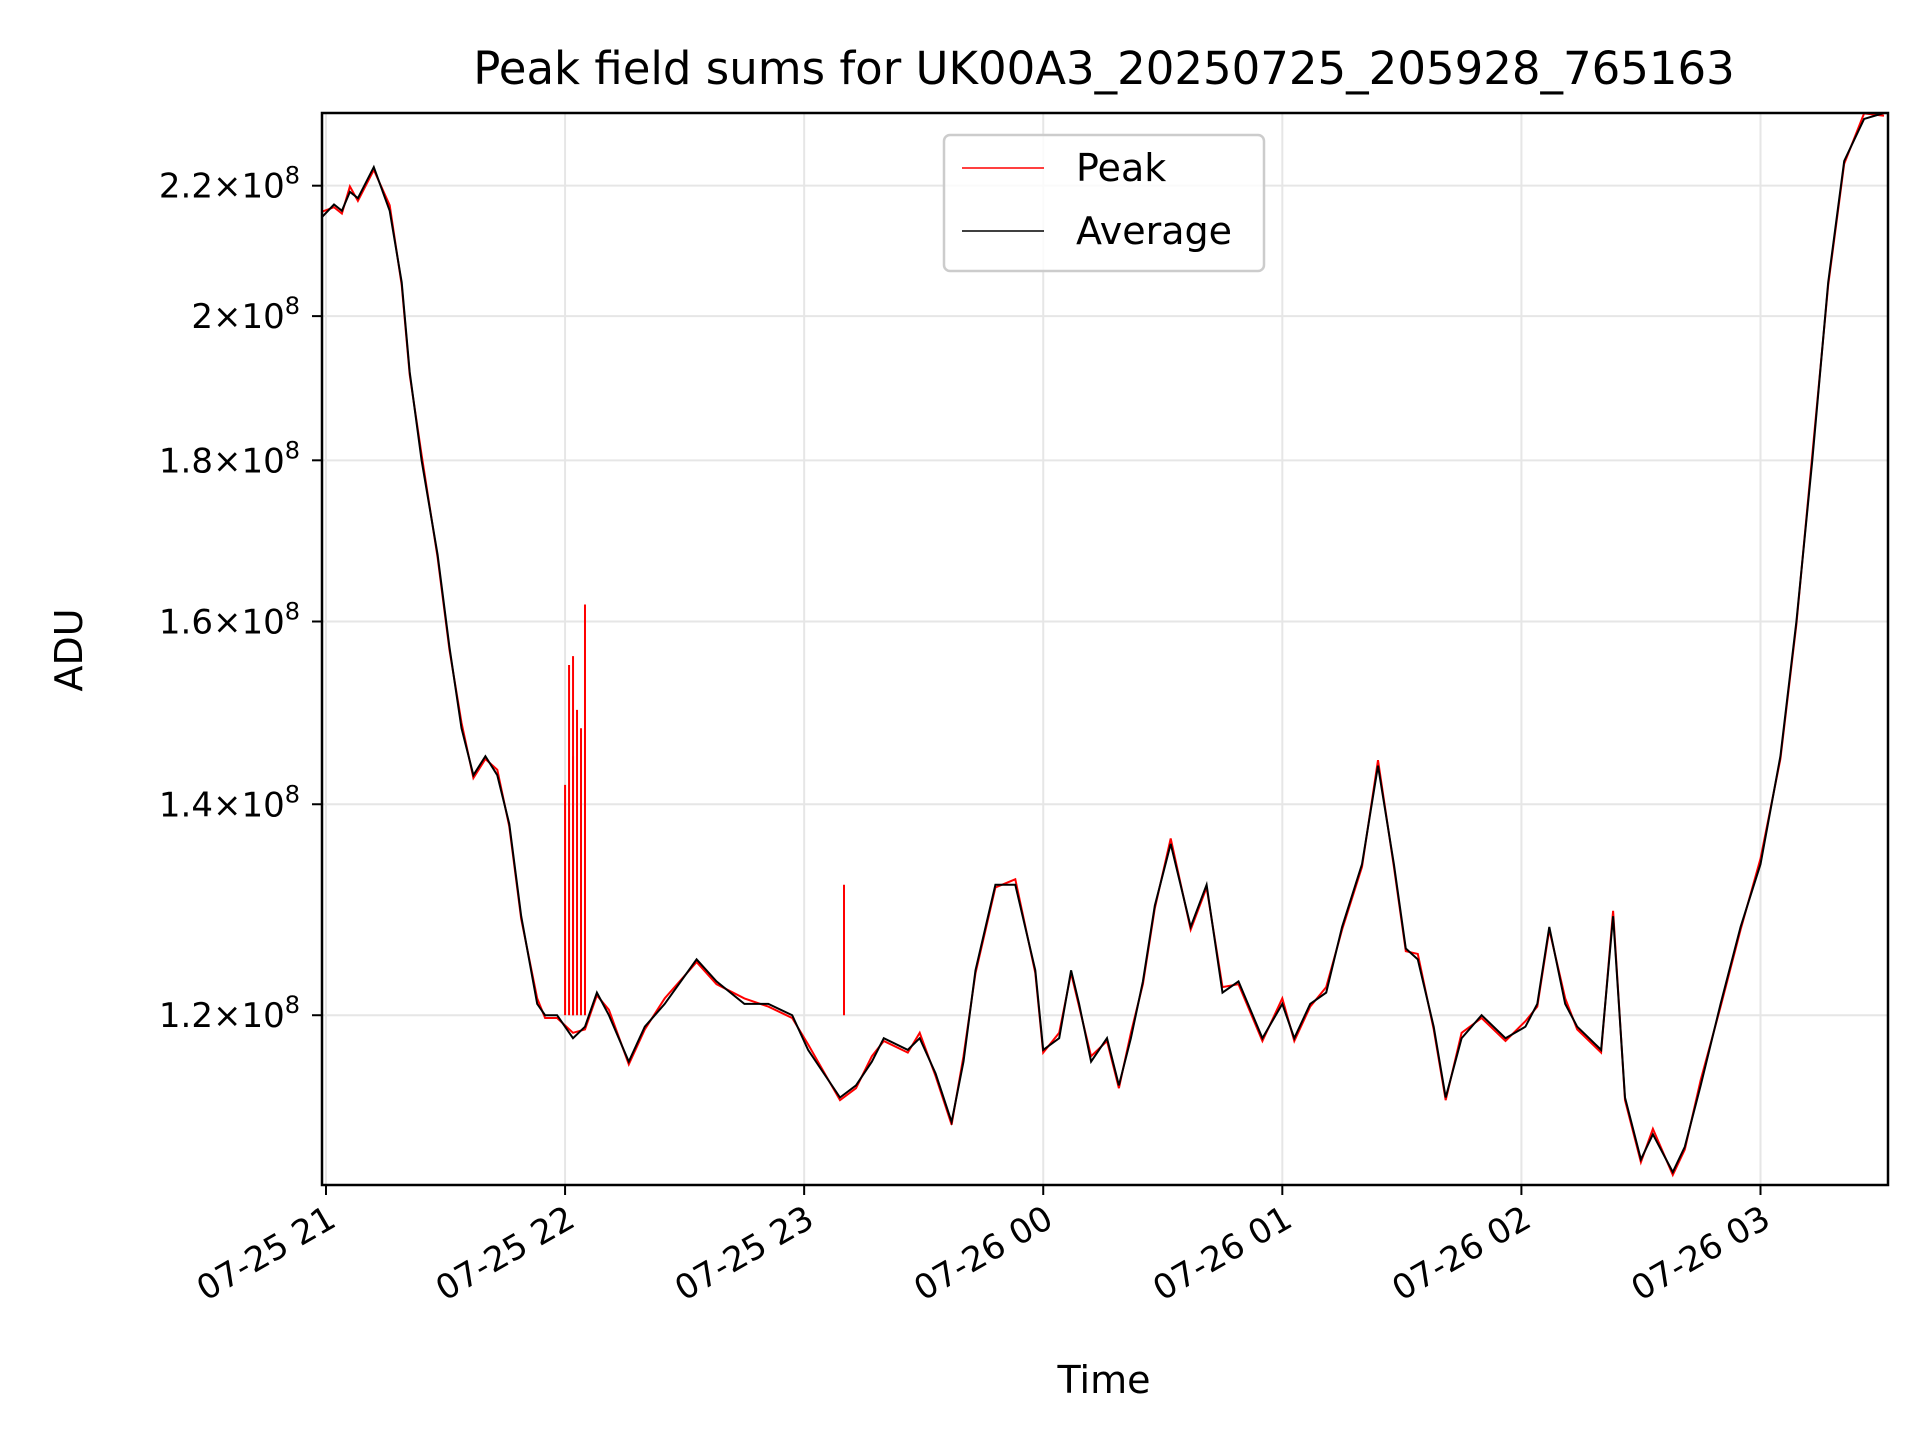 Image resolution: width=1920 pixels, height=1440 pixels. I want to click on legend-label-peak: Peak, so click(1121, 168).